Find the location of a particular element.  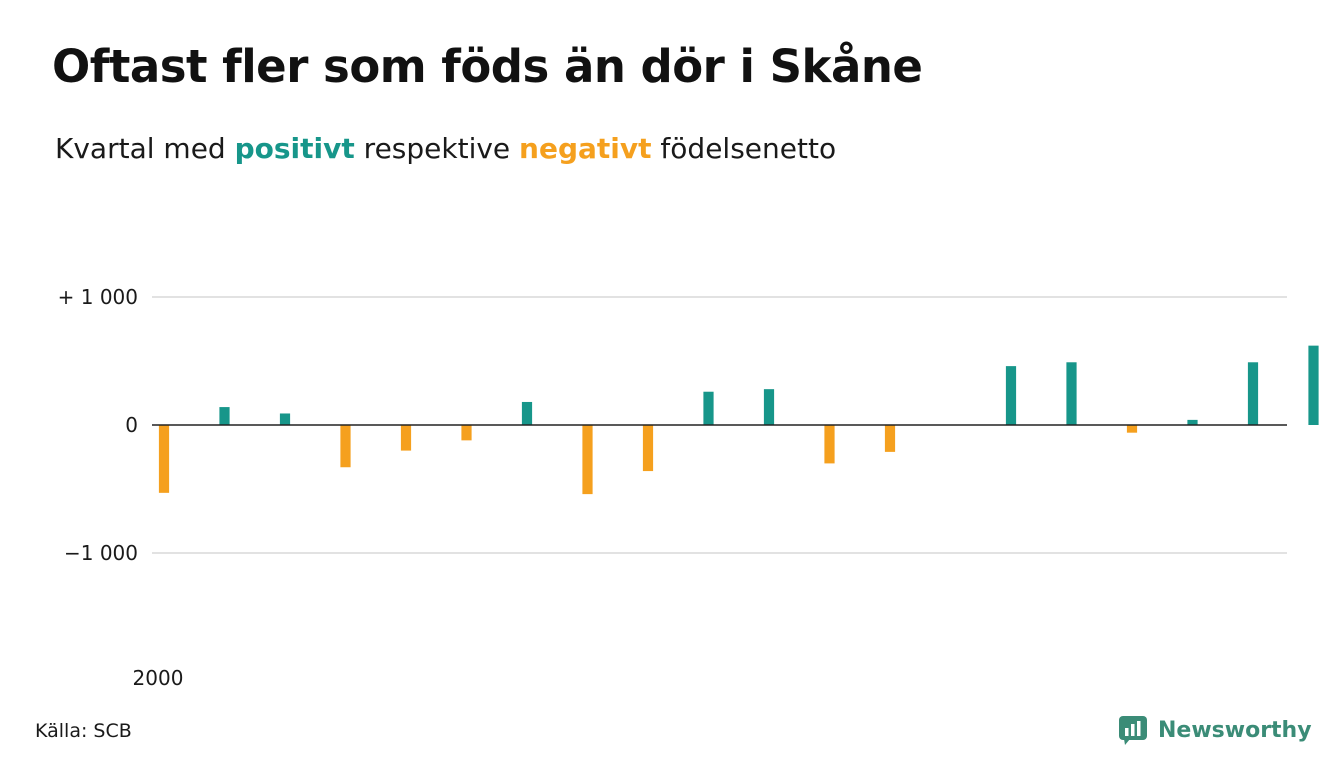

newsworthy-brand: Newsworthy is located at coordinates (1215, 730).